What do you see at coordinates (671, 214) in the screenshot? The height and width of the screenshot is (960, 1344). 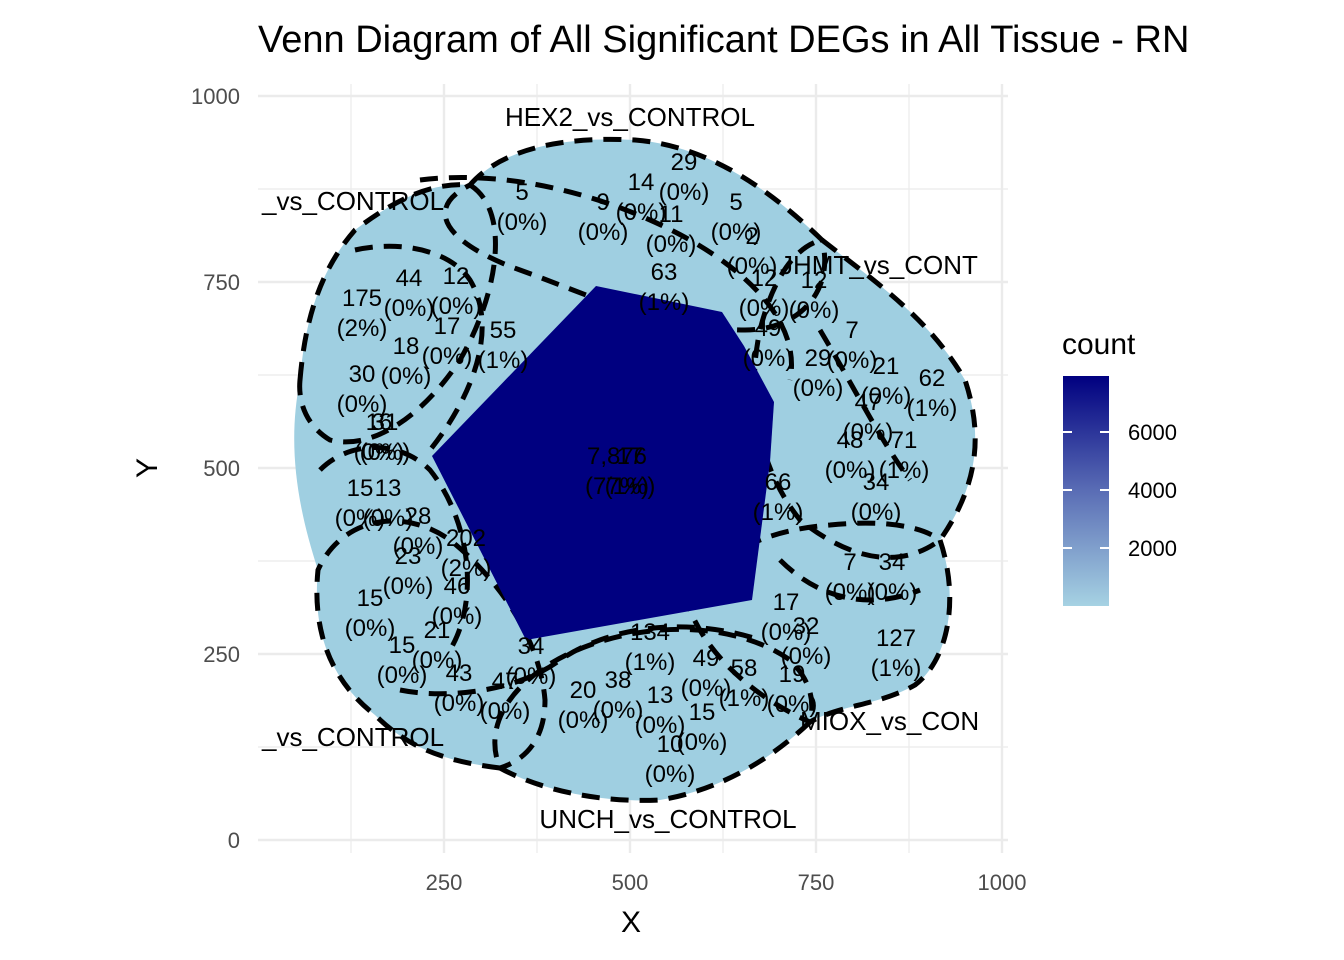 I see `region-count: 11` at bounding box center [671, 214].